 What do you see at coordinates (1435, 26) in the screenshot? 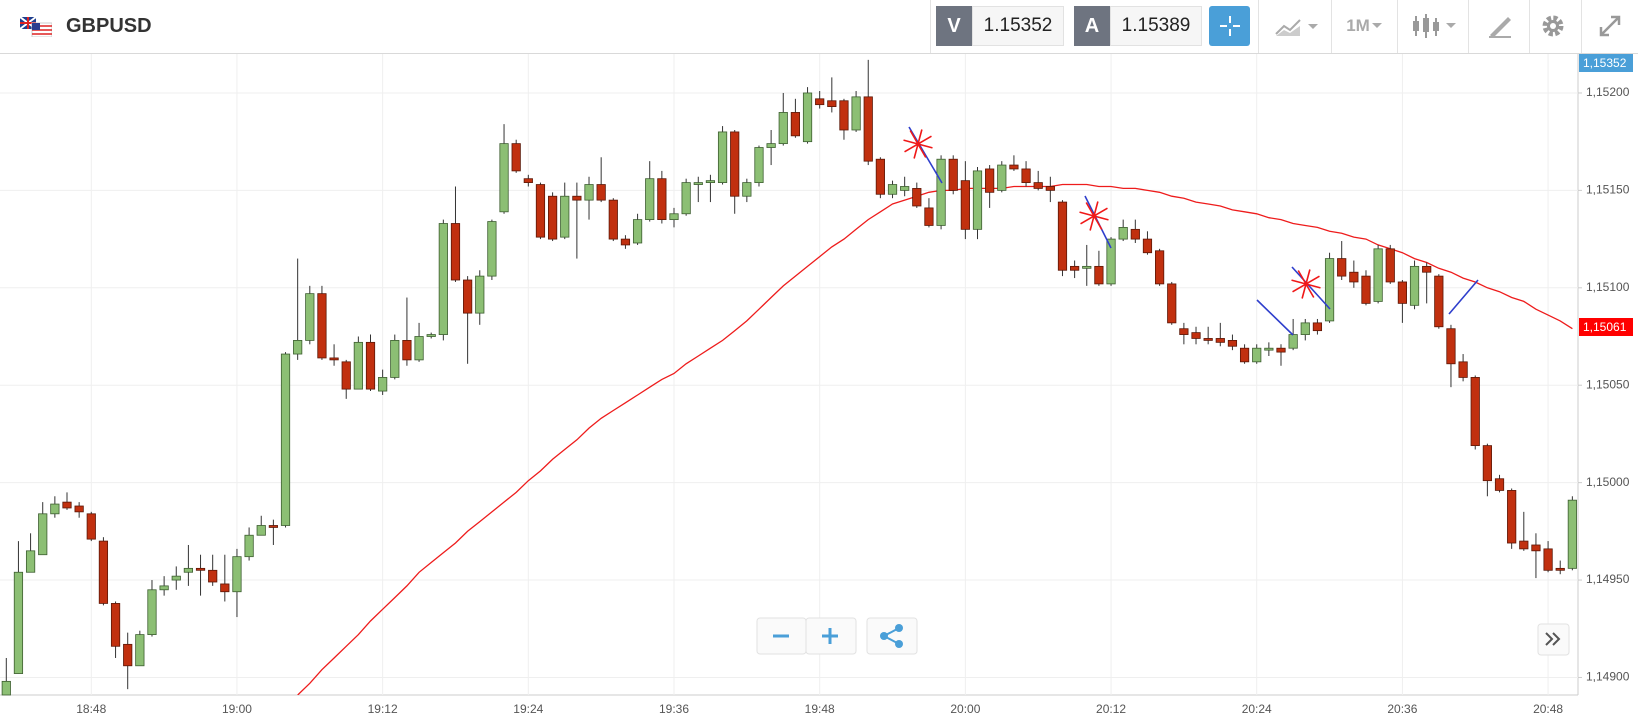
I see `candle-style-button` at bounding box center [1435, 26].